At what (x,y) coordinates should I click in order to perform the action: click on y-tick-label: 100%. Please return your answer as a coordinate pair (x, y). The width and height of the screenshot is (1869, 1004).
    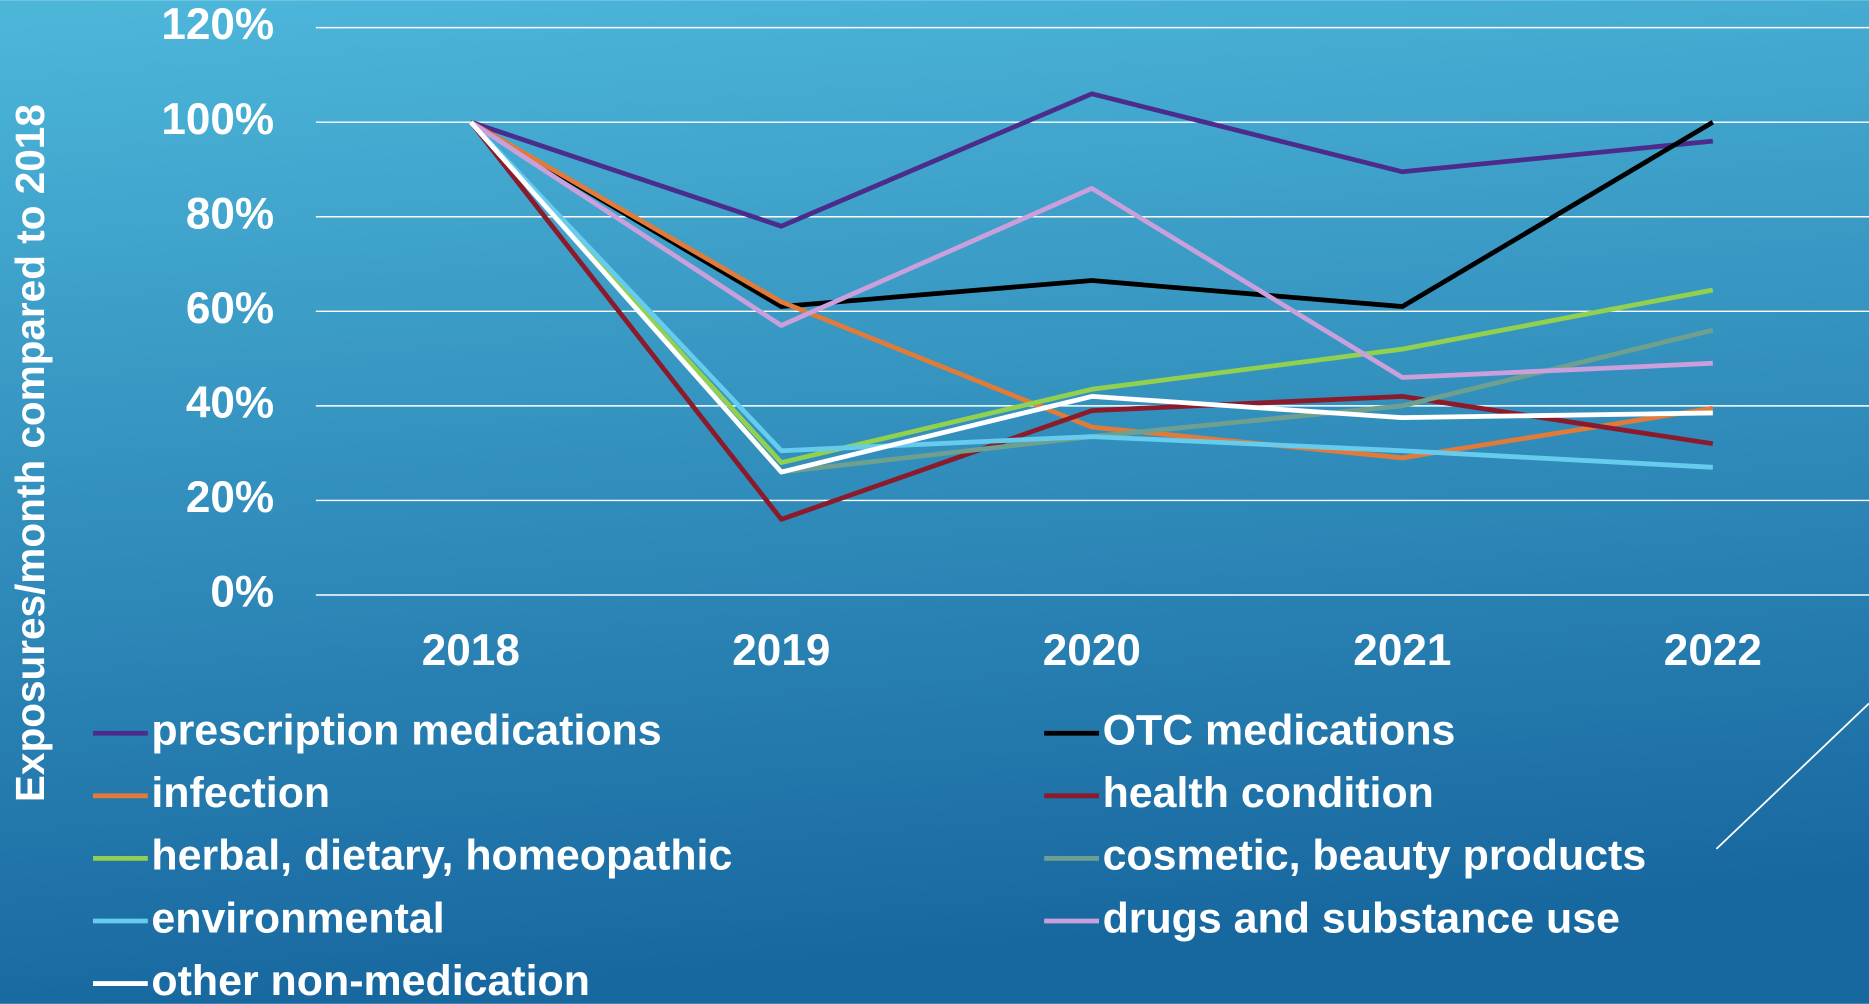
    Looking at the image, I should click on (217, 119).